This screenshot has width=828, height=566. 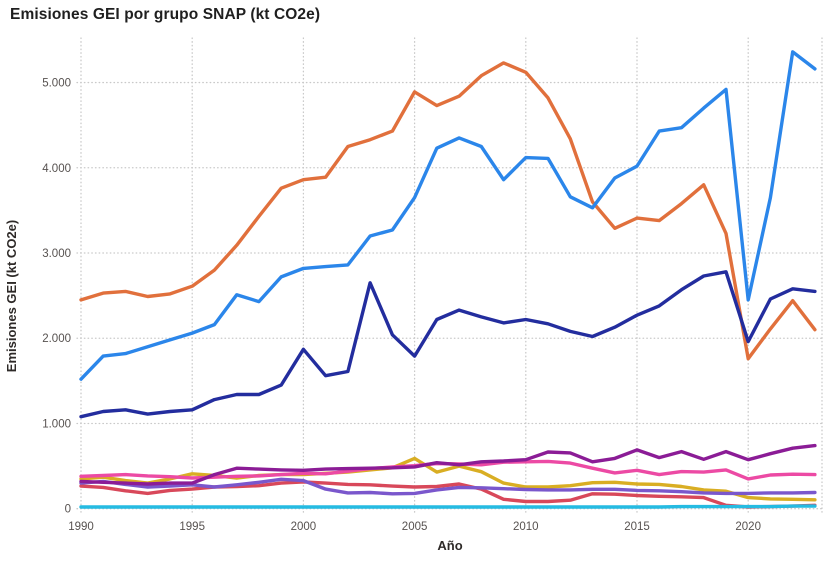 I want to click on series-line-yellow, so click(x=448, y=479).